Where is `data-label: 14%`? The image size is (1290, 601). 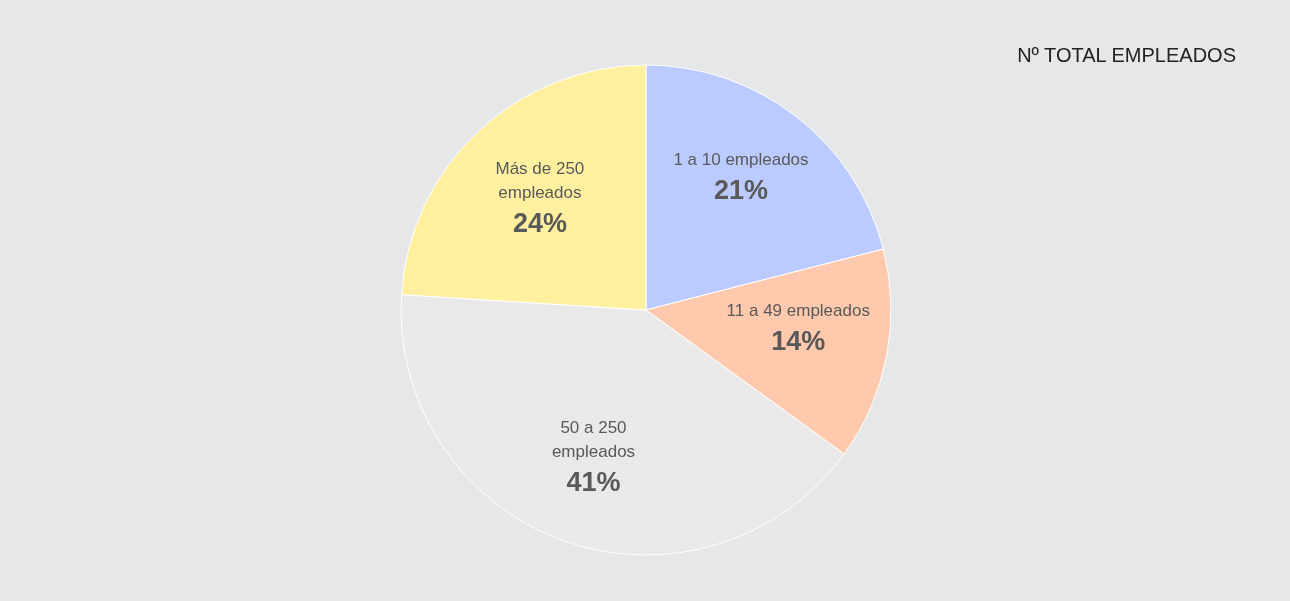
data-label: 14% is located at coordinates (798, 341).